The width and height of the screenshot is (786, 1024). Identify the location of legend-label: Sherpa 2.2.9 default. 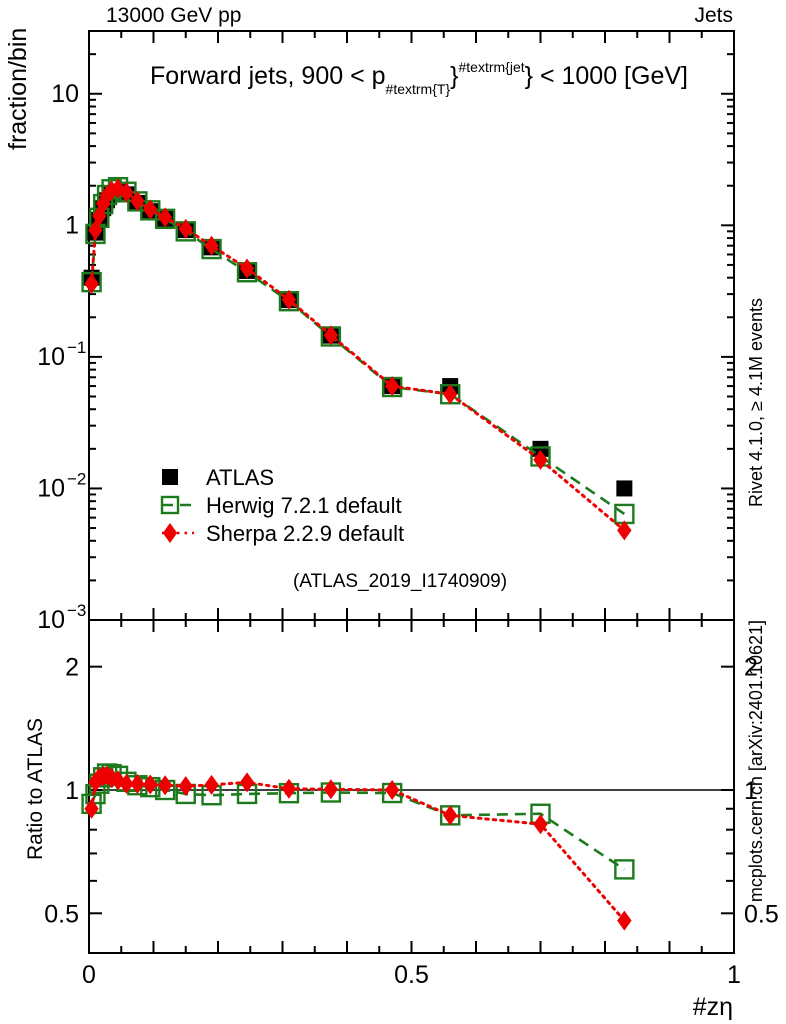
(305, 533).